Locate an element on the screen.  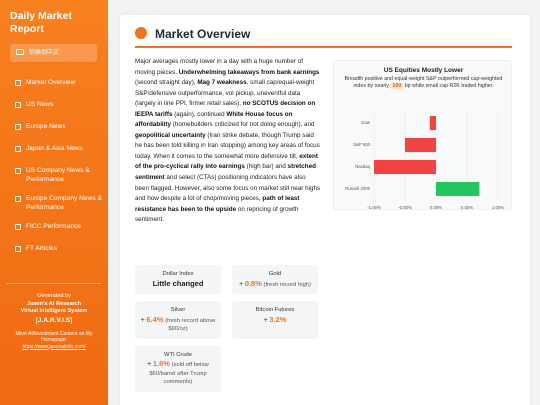
highlight: 100 is located at coordinates (397, 86).